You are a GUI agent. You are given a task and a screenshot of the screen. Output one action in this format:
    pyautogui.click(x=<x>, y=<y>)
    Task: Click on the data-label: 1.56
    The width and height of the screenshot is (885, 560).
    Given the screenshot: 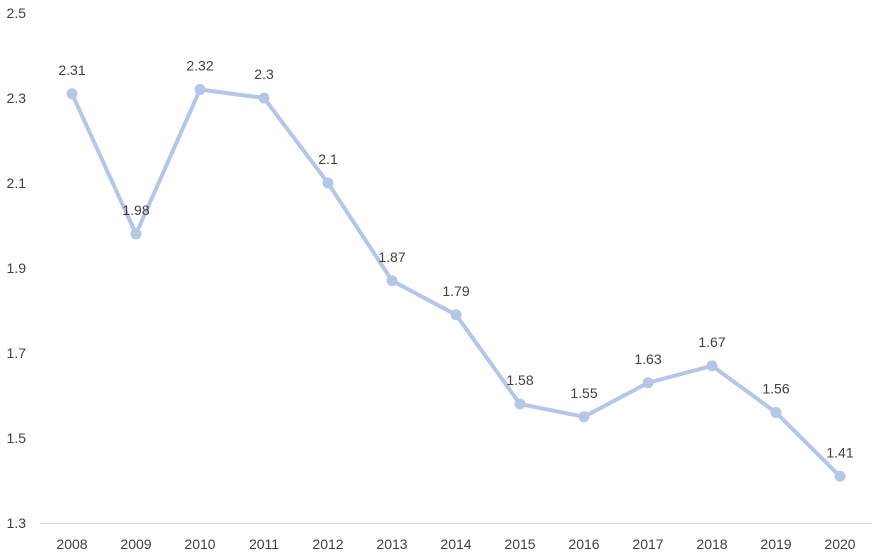 What is the action you would take?
    pyautogui.click(x=775, y=389)
    